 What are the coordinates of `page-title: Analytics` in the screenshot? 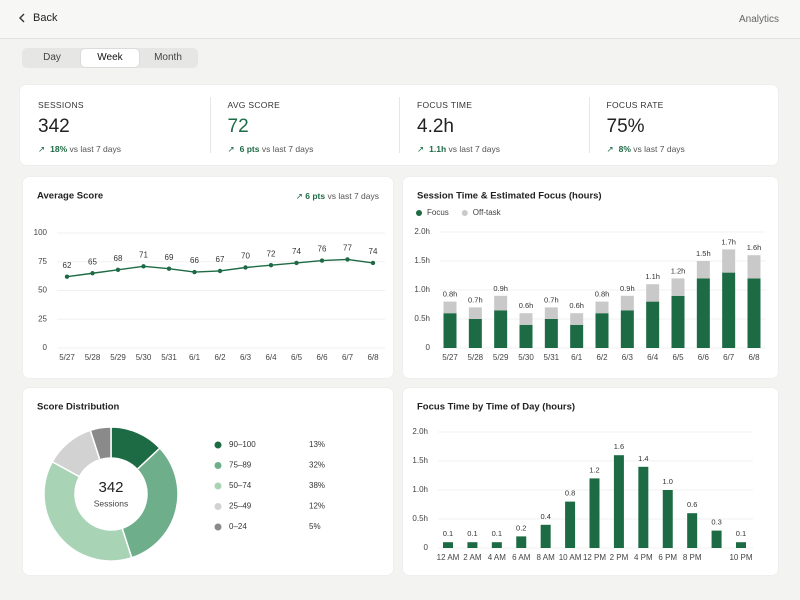 It's located at (758, 19).